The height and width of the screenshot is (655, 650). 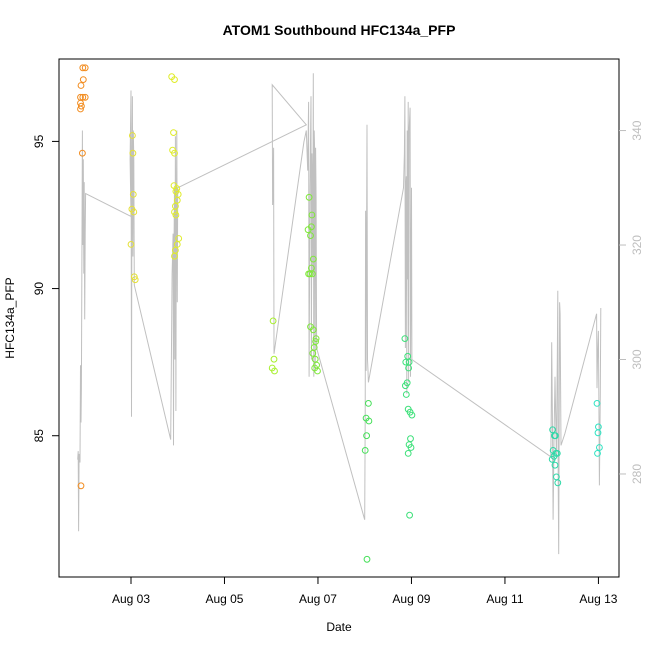 I want to click on y-tick-label: 85, so click(x=39, y=436).